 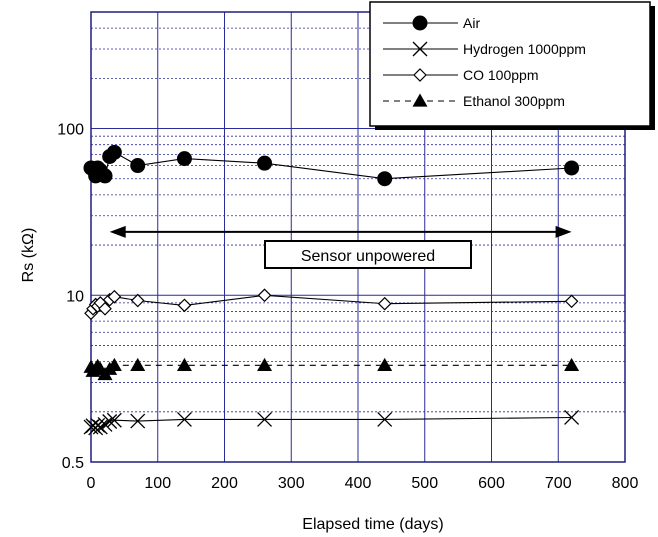 I want to click on y-tick-label: 10, so click(x=75, y=296).